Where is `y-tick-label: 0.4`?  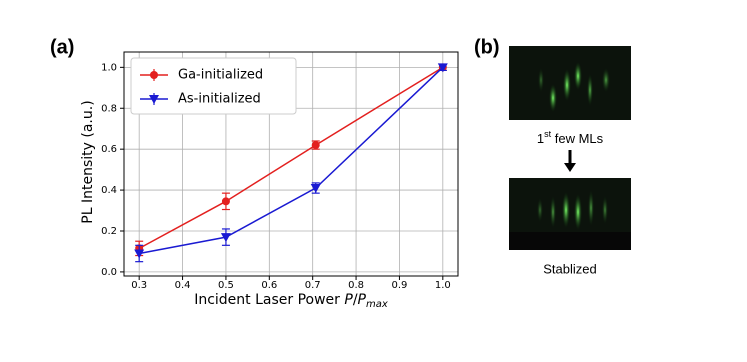
y-tick-label: 0.4 is located at coordinates (109, 190).